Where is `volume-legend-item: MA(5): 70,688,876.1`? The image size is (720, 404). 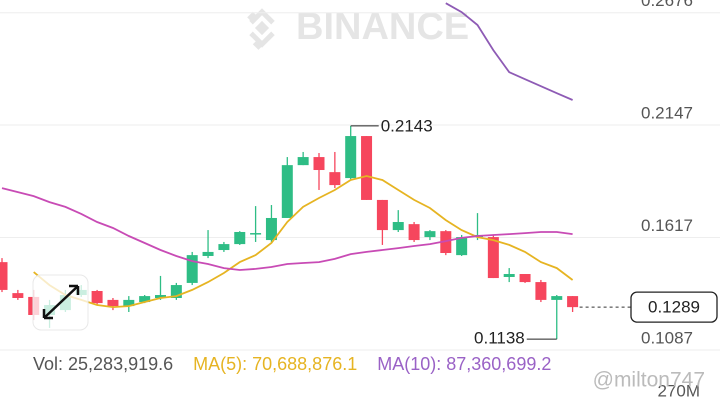
volume-legend-item: MA(5): 70,688,876.1 is located at coordinates (275, 364).